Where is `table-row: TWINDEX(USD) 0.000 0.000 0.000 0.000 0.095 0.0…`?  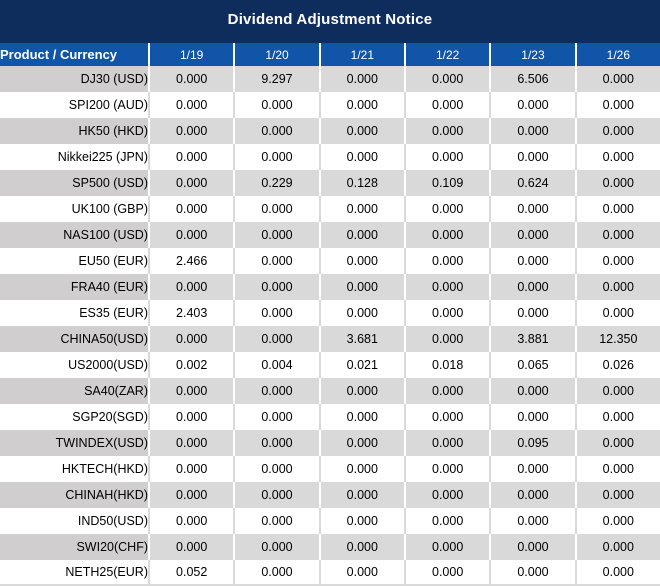
table-row: TWINDEX(USD) 0.000 0.000 0.000 0.000 0.095 0.0… is located at coordinates (330, 443).